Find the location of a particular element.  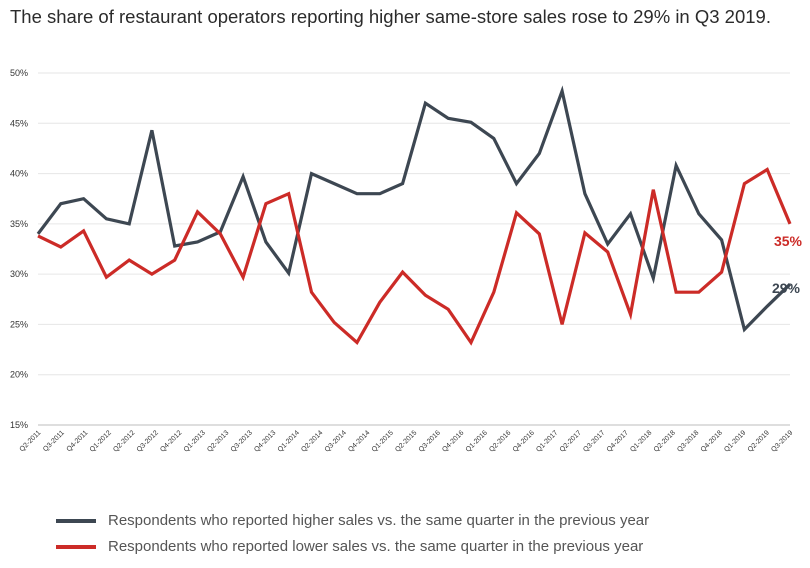

end-label-higher: 29% is located at coordinates (786, 288).